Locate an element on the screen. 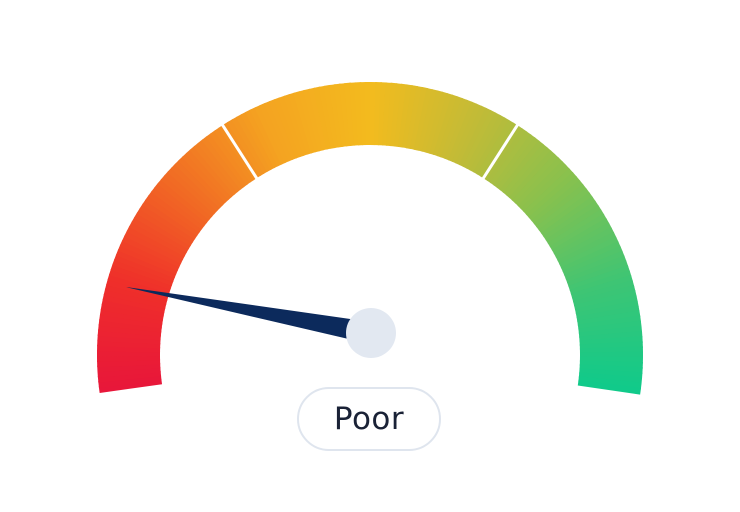  segment-separators is located at coordinates (370, 151).